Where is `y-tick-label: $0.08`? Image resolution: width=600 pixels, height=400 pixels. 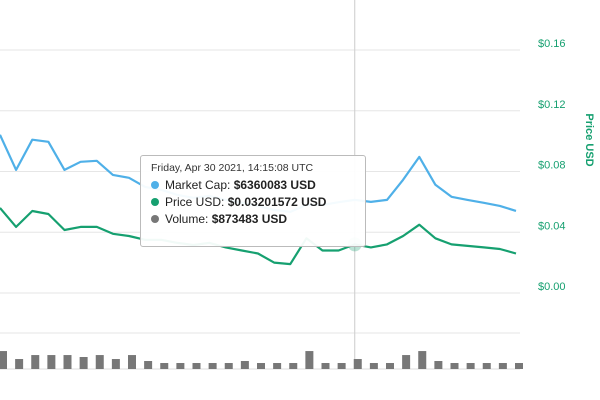 y-tick-label: $0.08 is located at coordinates (552, 166).